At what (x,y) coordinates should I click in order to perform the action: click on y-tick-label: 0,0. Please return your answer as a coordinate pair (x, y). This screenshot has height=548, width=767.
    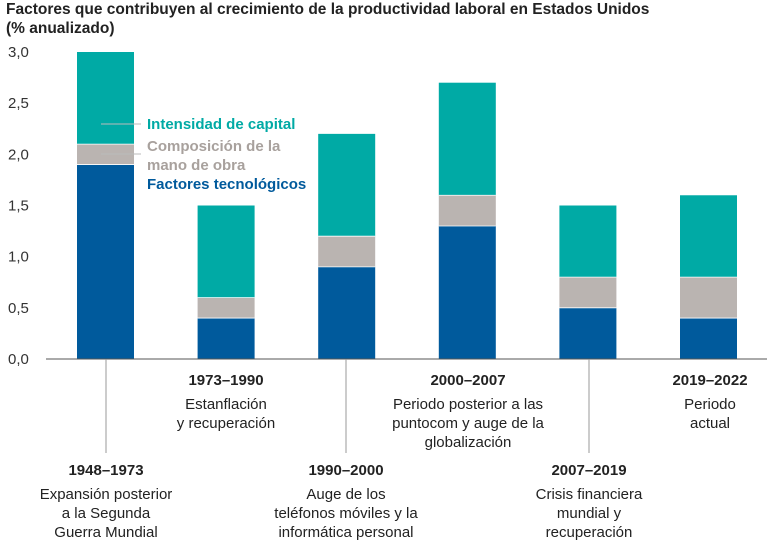
    Looking at the image, I should click on (18, 359).